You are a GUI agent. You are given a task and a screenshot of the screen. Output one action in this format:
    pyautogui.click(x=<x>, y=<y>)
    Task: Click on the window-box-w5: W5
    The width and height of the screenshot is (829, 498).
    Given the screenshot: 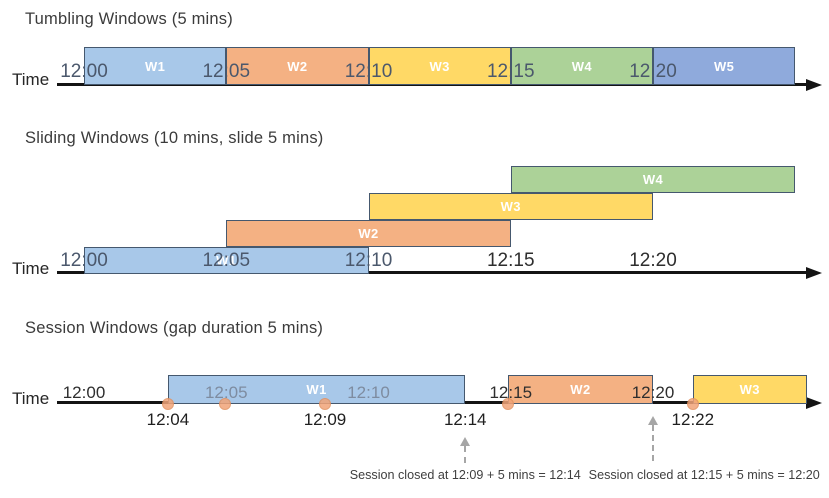 What is the action you would take?
    pyautogui.click(x=724, y=66)
    